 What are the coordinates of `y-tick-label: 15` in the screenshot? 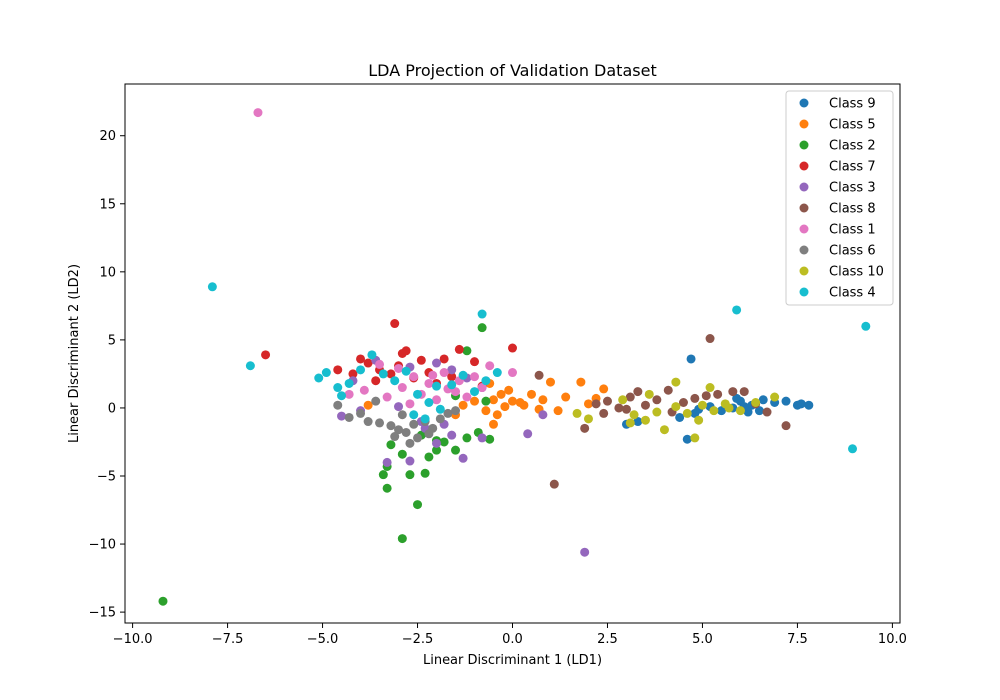 It's located at (107, 204).